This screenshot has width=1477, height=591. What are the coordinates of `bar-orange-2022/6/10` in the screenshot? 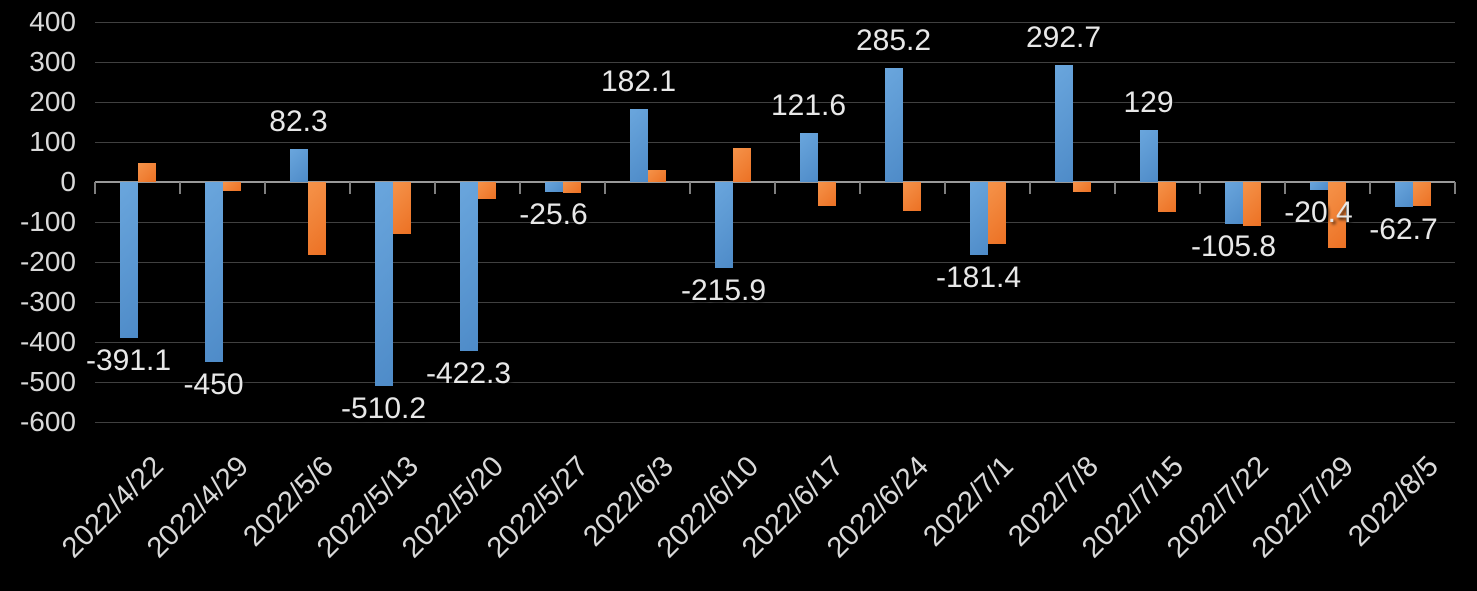 It's located at (741, 165).